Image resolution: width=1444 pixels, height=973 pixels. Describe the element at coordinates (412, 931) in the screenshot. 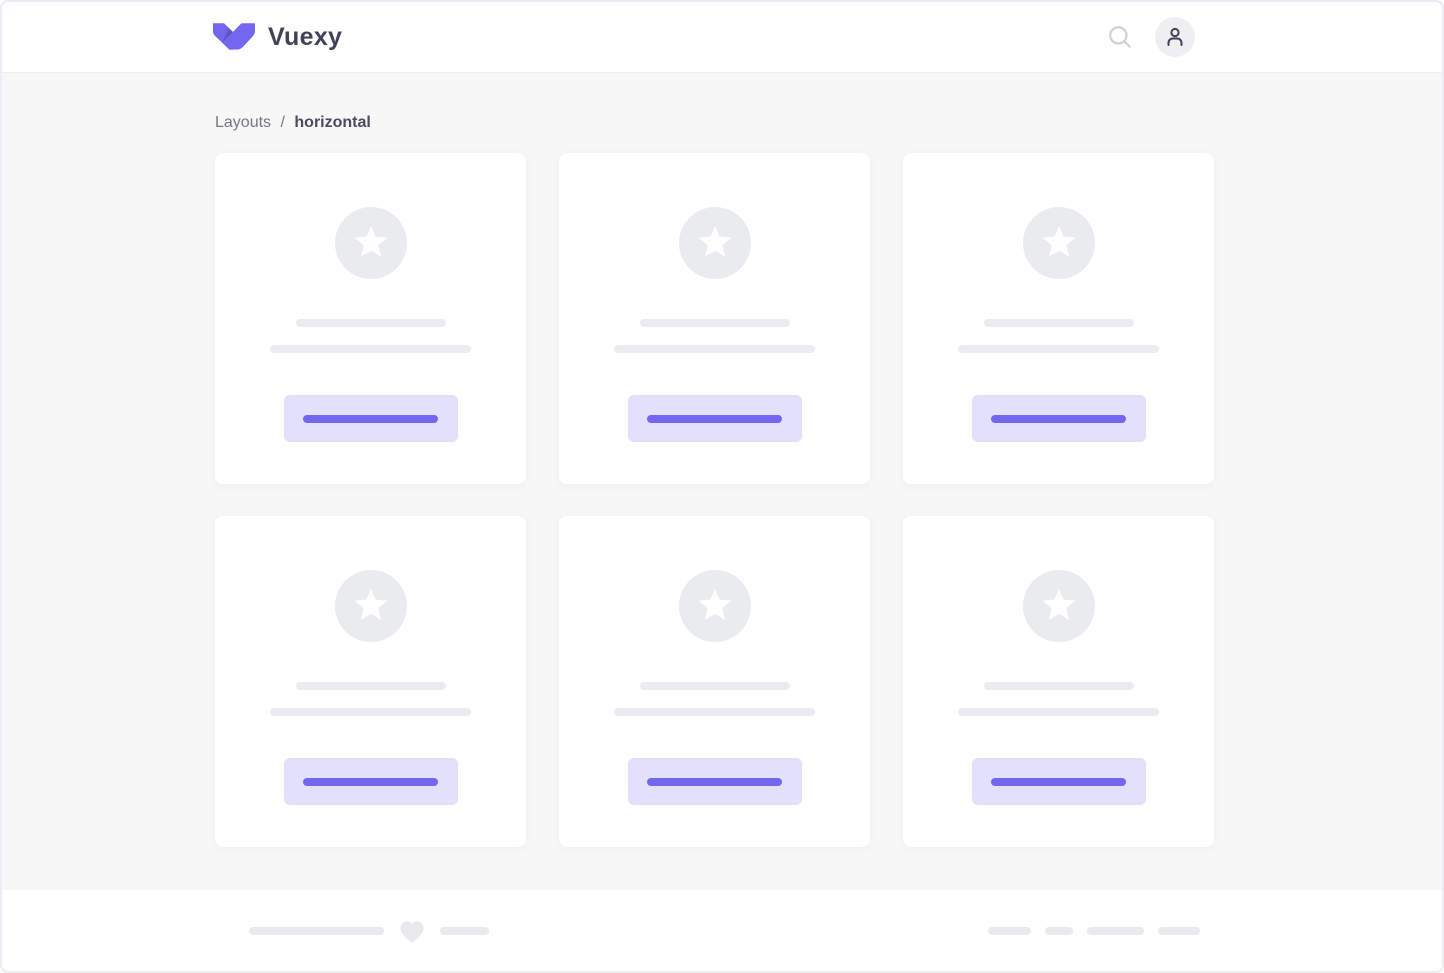

I see `heart-icon` at that location.